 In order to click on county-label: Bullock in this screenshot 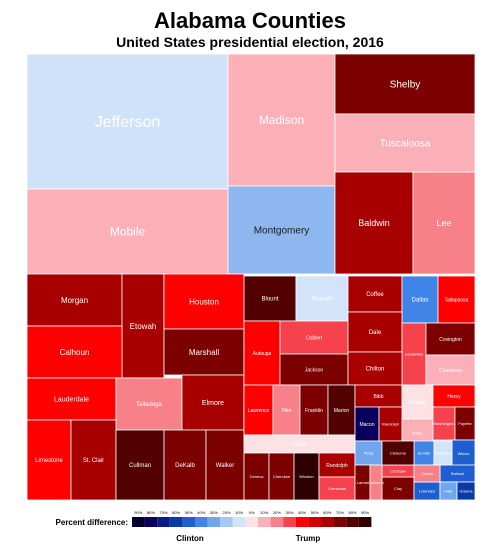, I will do `click(457, 473)`.